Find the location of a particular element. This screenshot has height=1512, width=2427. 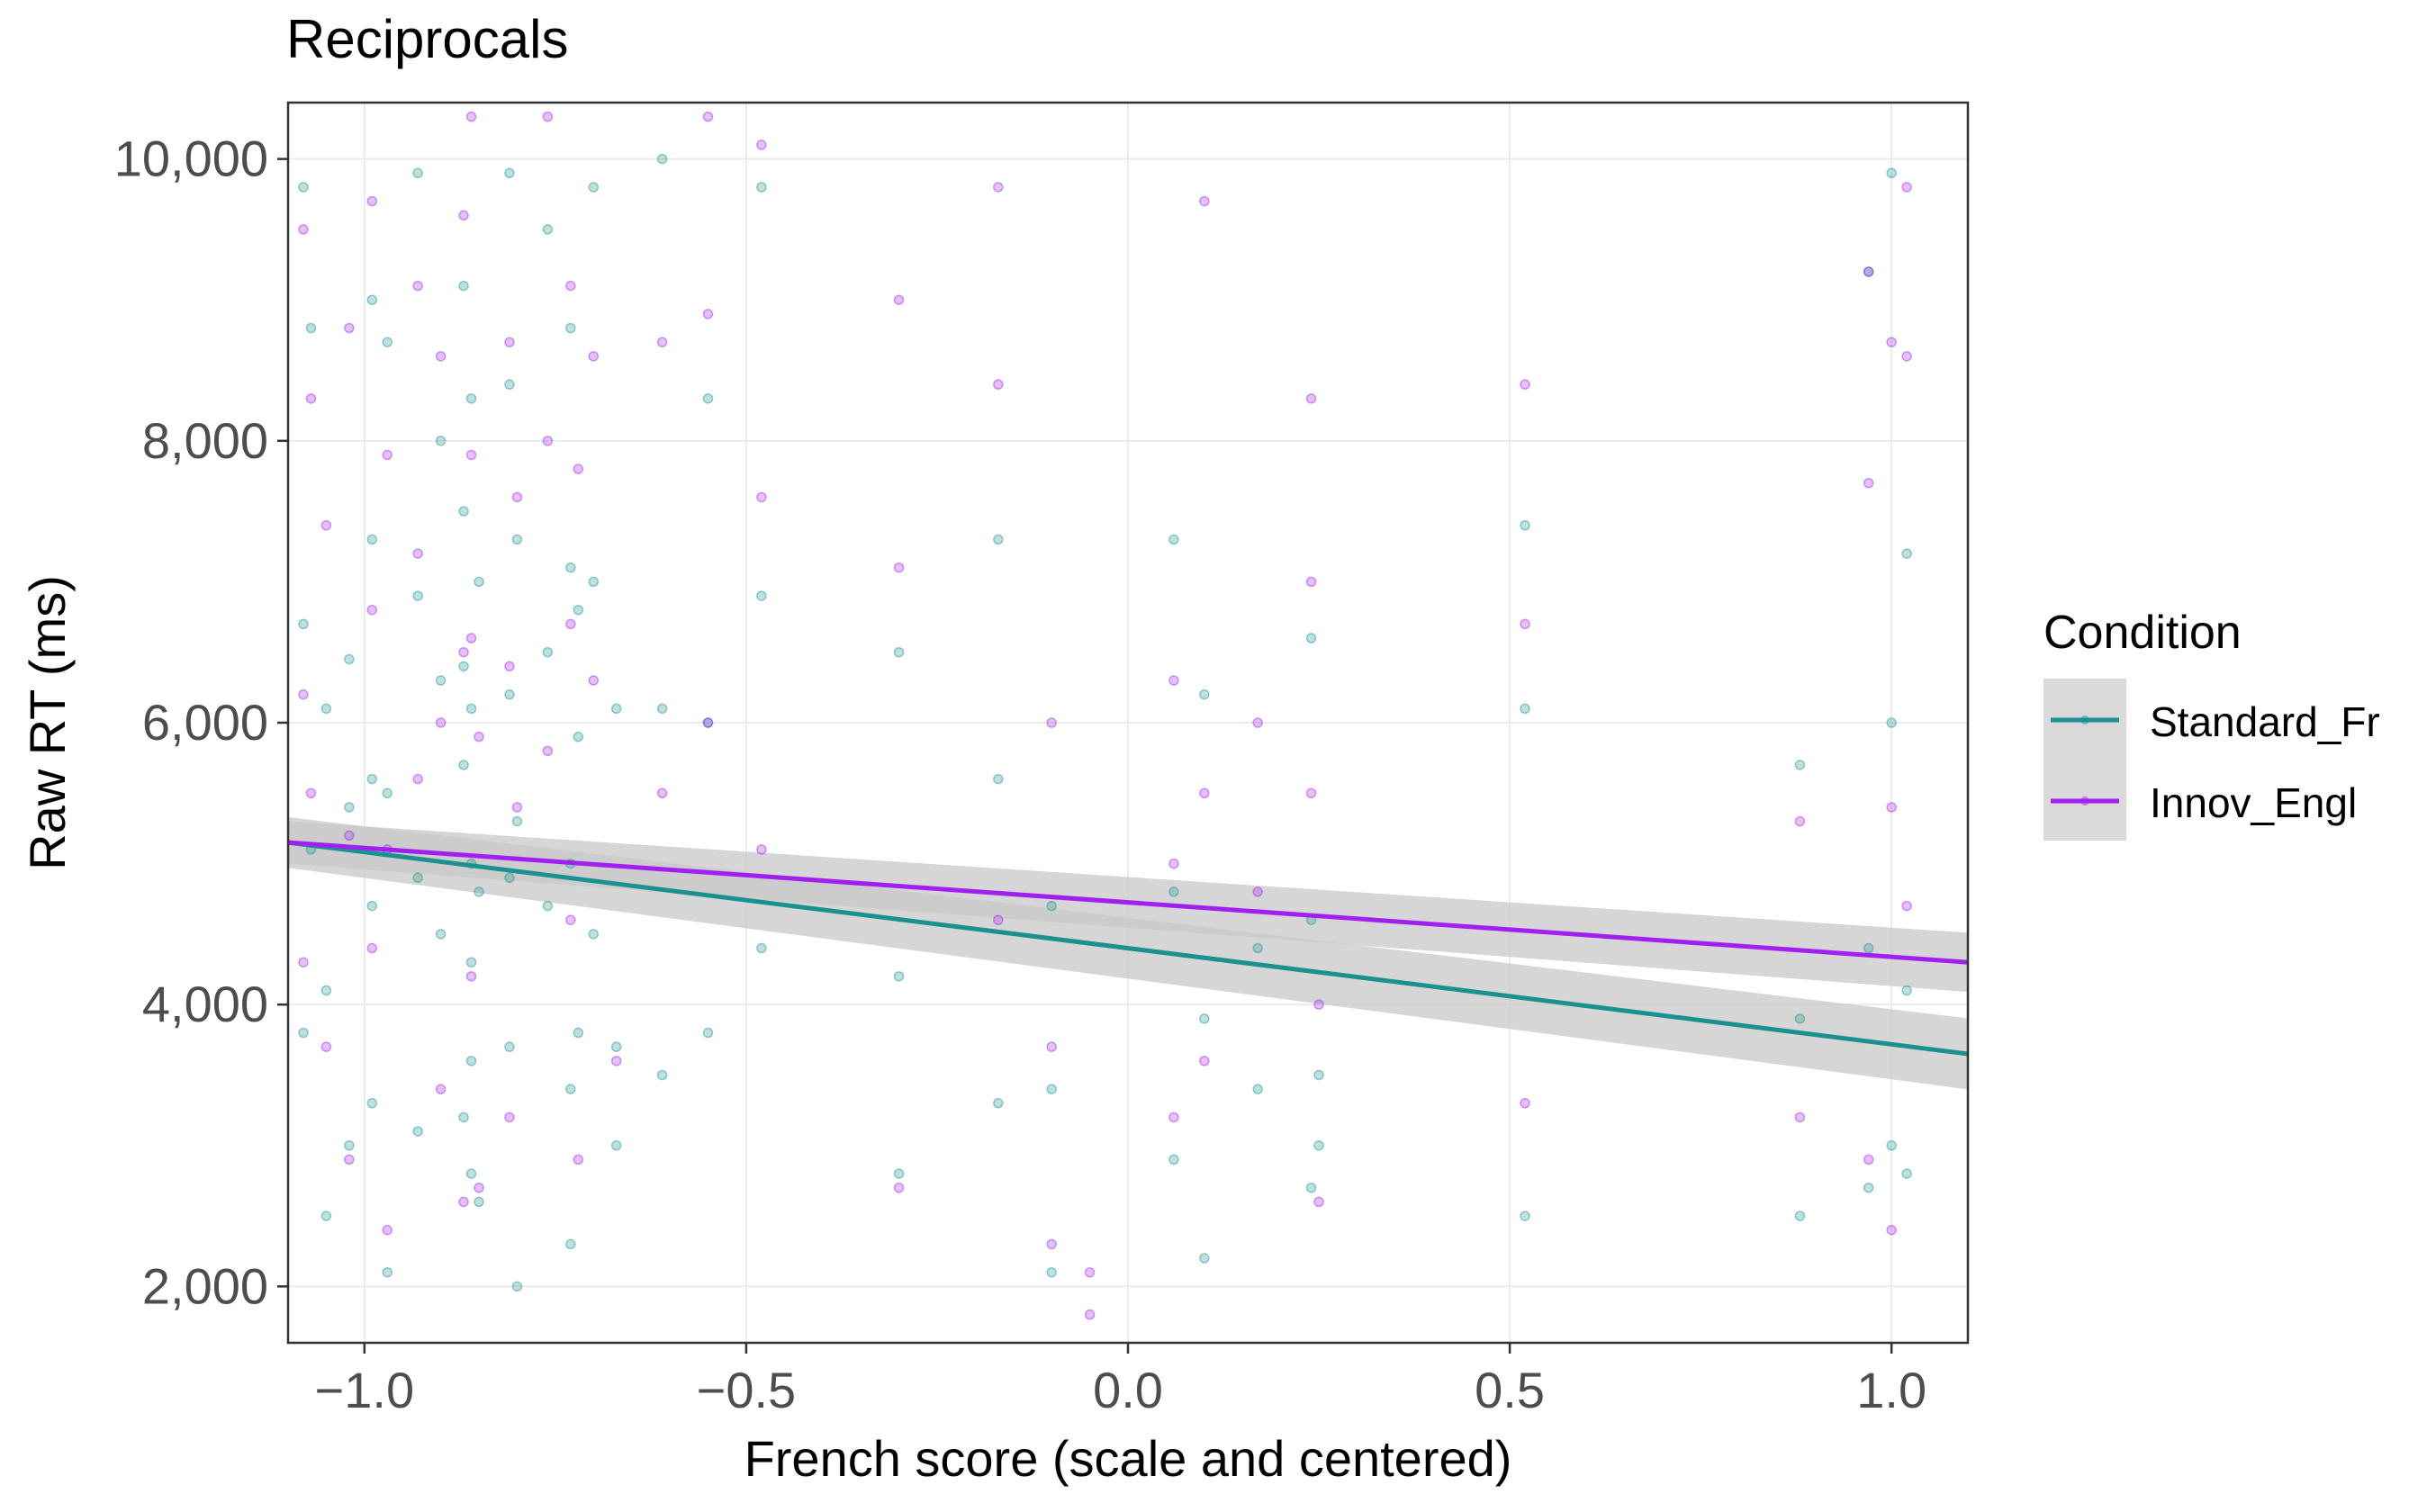

legend-label-standard-fr: Standard_Fr is located at coordinates (2265, 722).